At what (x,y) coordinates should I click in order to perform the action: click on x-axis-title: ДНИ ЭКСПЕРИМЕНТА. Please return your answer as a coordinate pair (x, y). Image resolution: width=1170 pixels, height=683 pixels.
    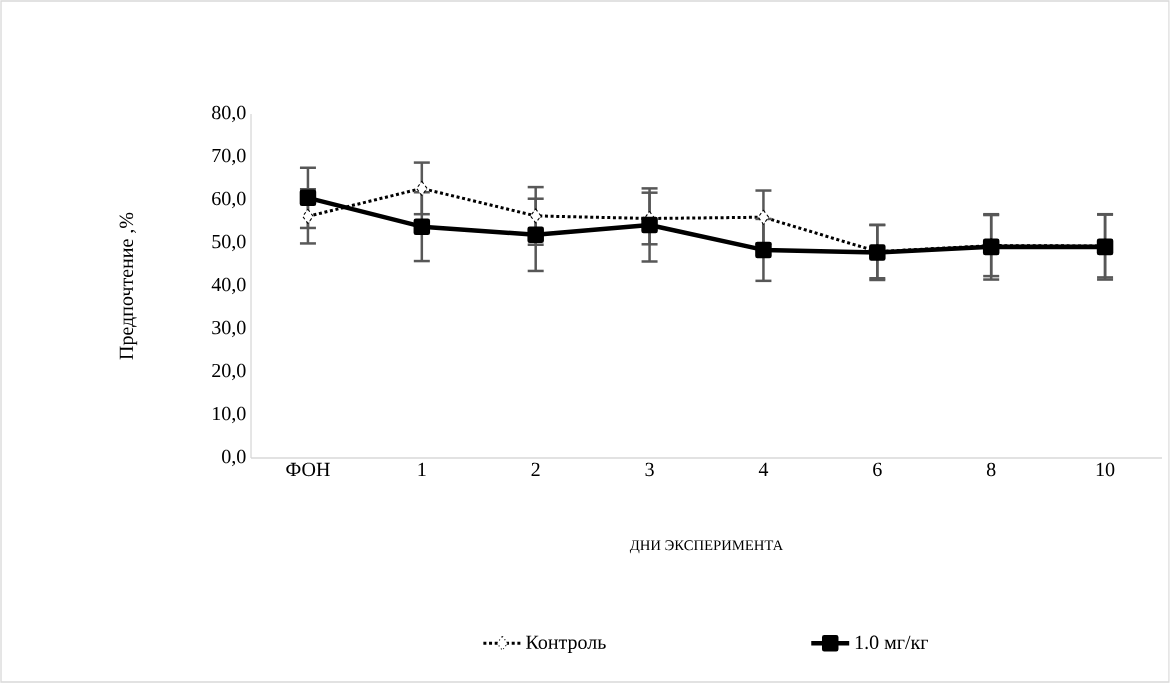
    Looking at the image, I should click on (706, 547).